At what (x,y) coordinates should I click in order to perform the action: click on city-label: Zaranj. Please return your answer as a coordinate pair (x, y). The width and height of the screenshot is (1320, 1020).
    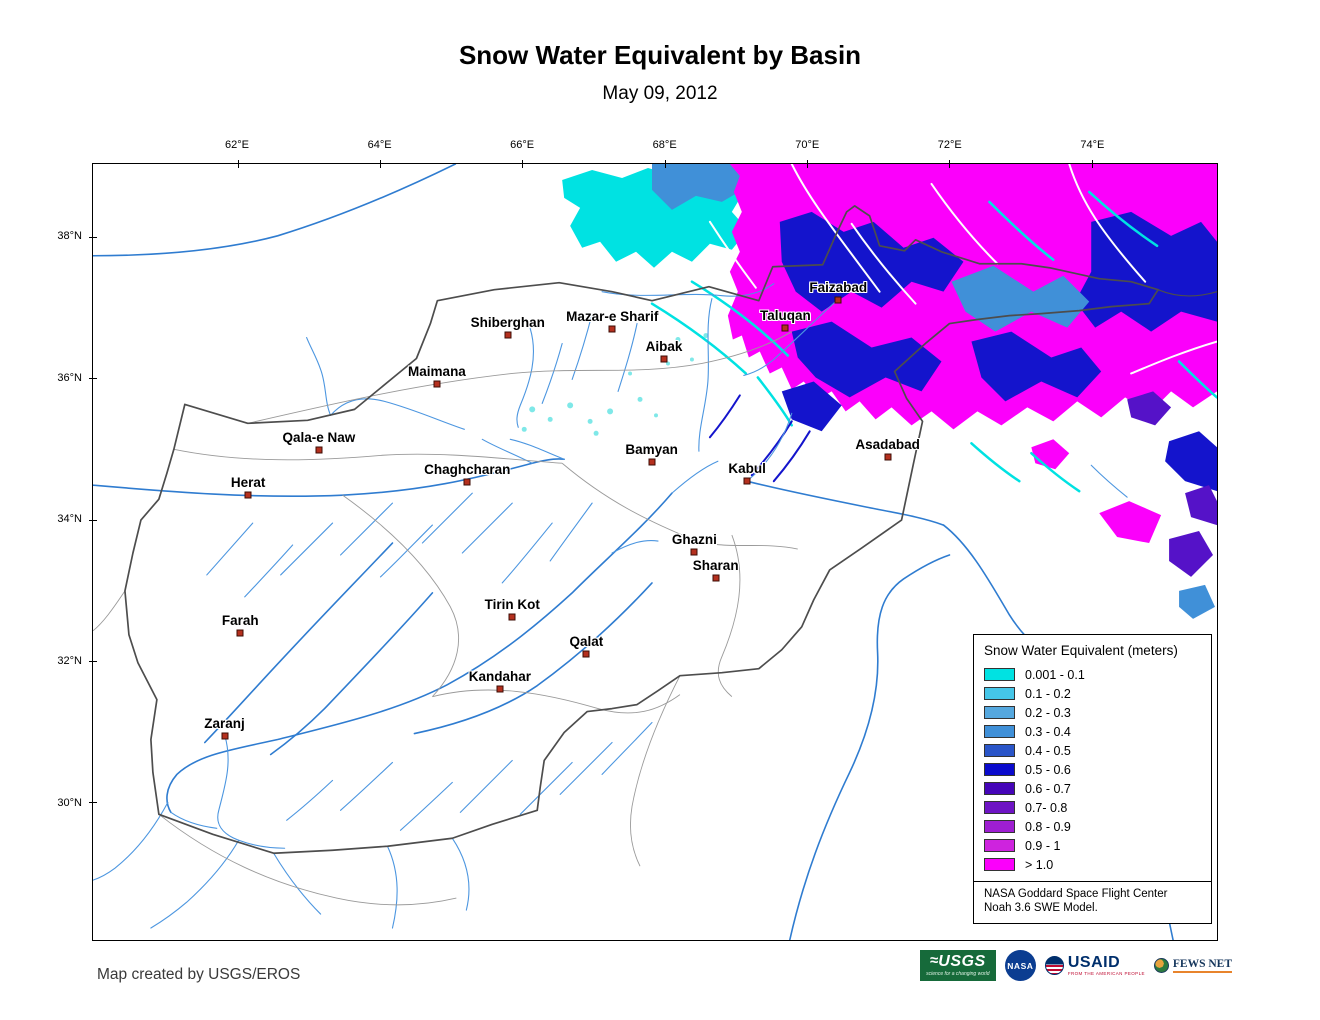
    Looking at the image, I should click on (224, 723).